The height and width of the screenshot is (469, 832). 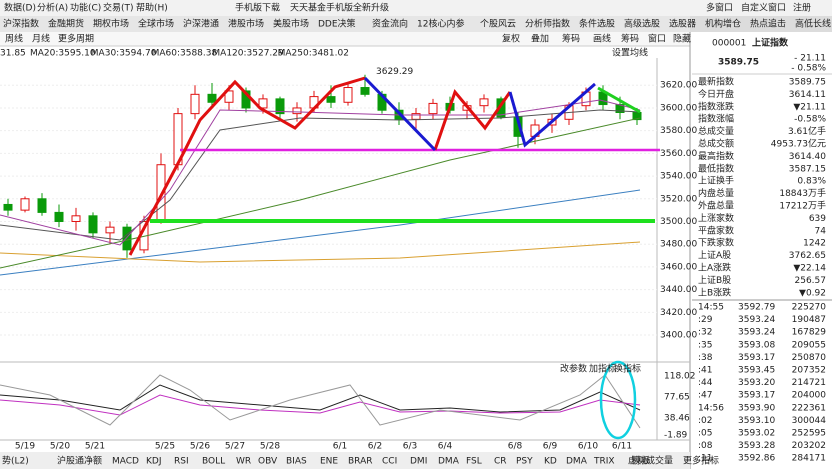 What do you see at coordinates (201, 24) in the screenshot?
I see `market-tab: 沪深港通` at bounding box center [201, 24].